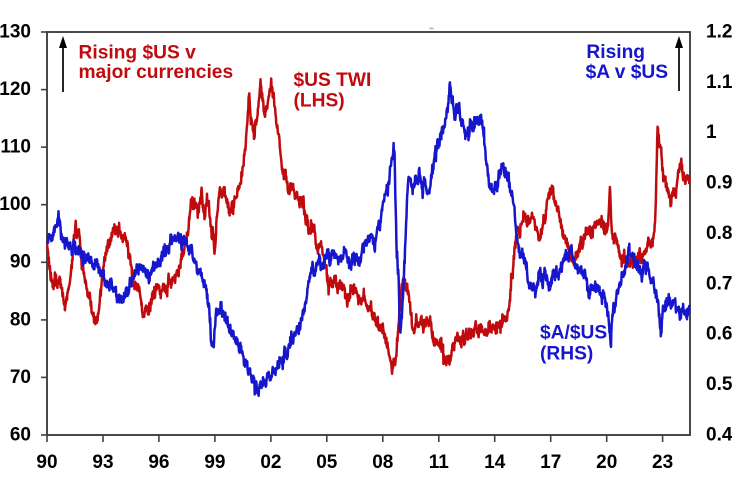 Image resolution: width=732 pixels, height=482 pixels. I want to click on svg-text: 0.6, so click(719, 334).